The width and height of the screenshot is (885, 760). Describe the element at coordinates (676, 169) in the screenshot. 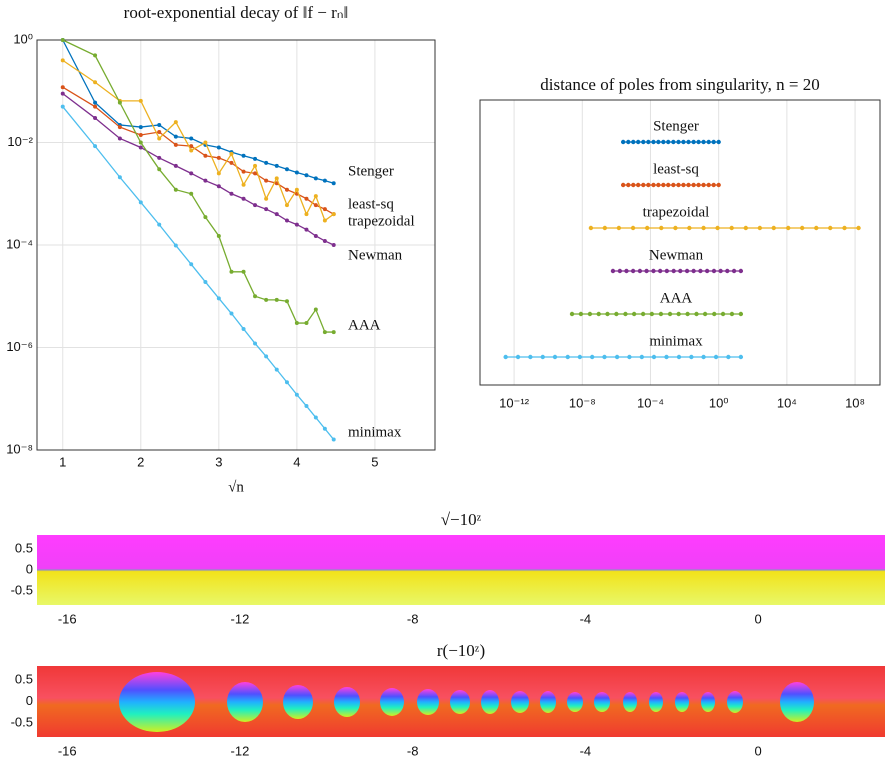

I see `row-label: least-sq` at that location.